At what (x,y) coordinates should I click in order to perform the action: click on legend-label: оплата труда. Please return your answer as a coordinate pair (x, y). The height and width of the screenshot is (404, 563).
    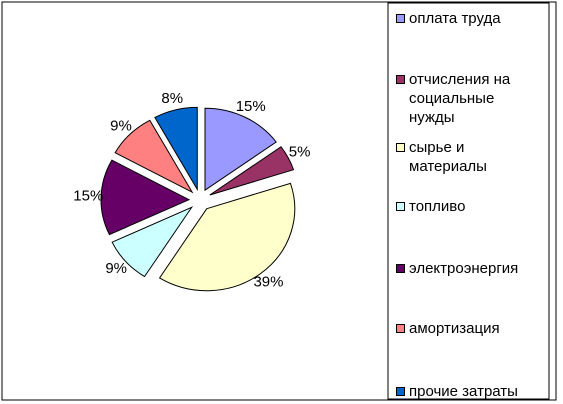
    Looking at the image, I should click on (455, 18).